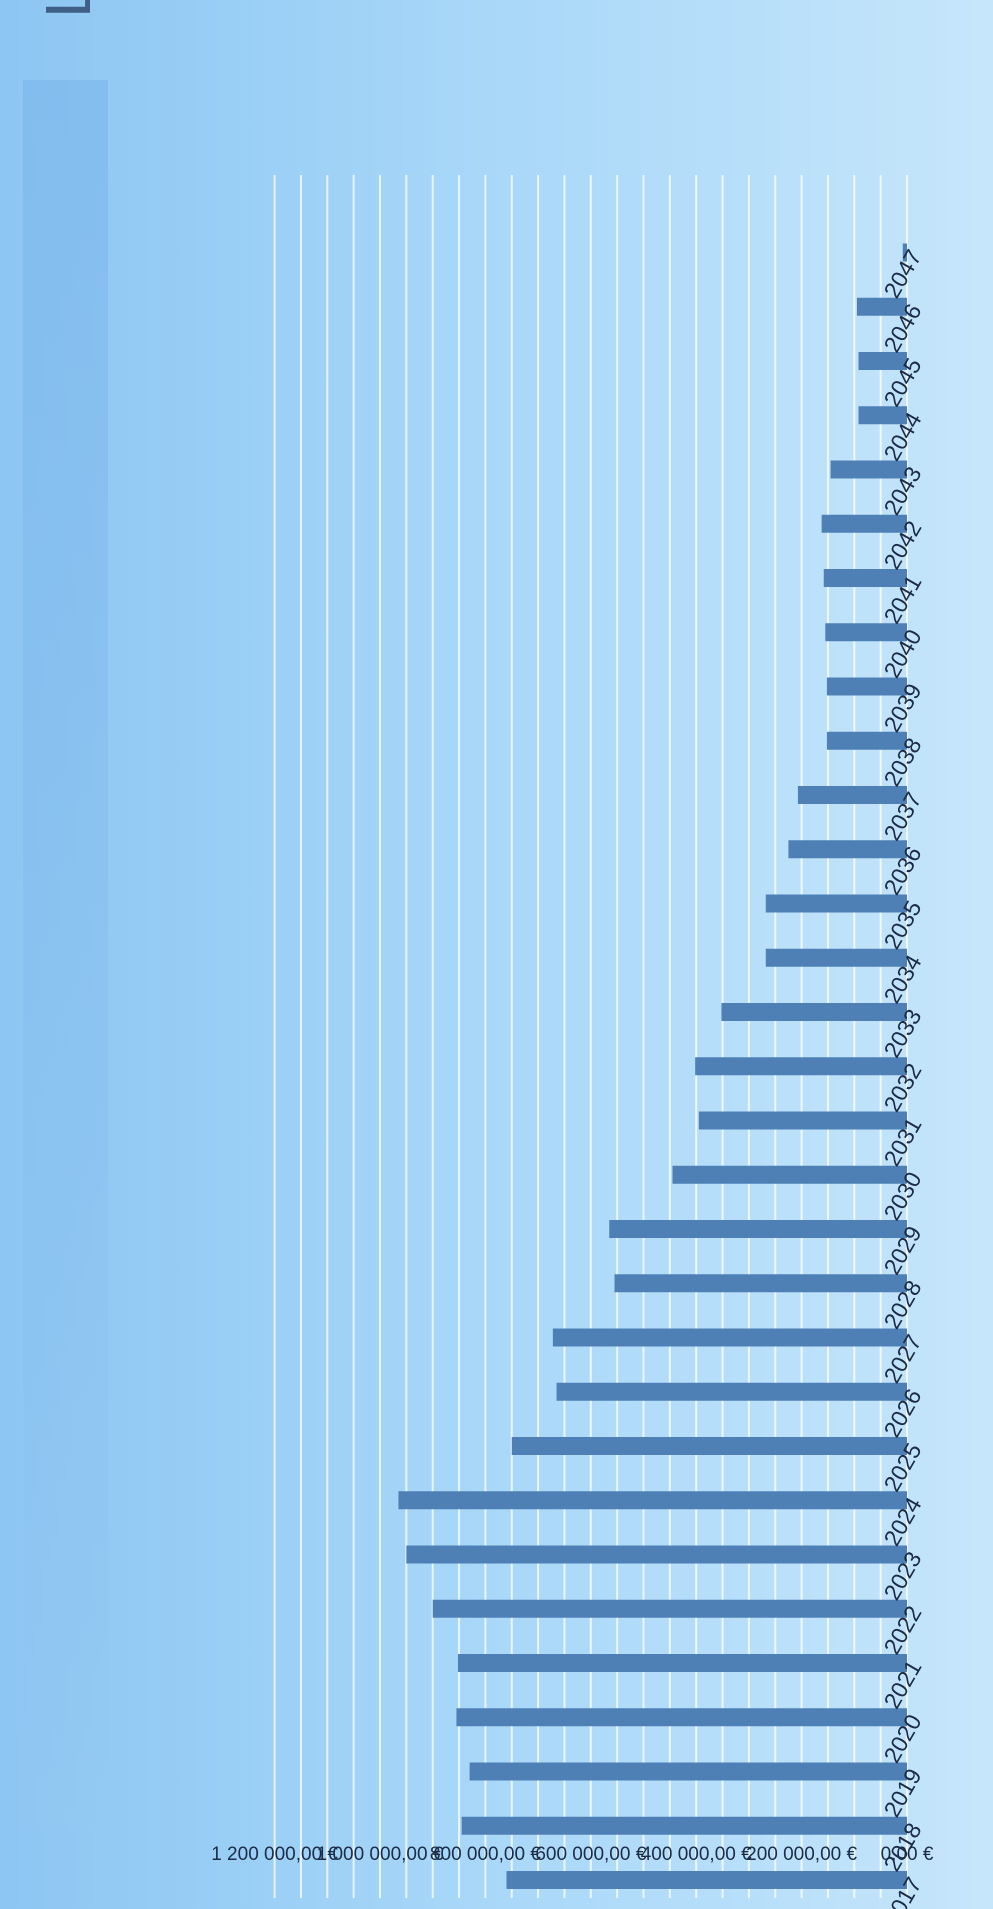 Image resolution: width=993 pixels, height=1909 pixels. What do you see at coordinates (847, 849) in the screenshot?
I see `bar-2036` at bounding box center [847, 849].